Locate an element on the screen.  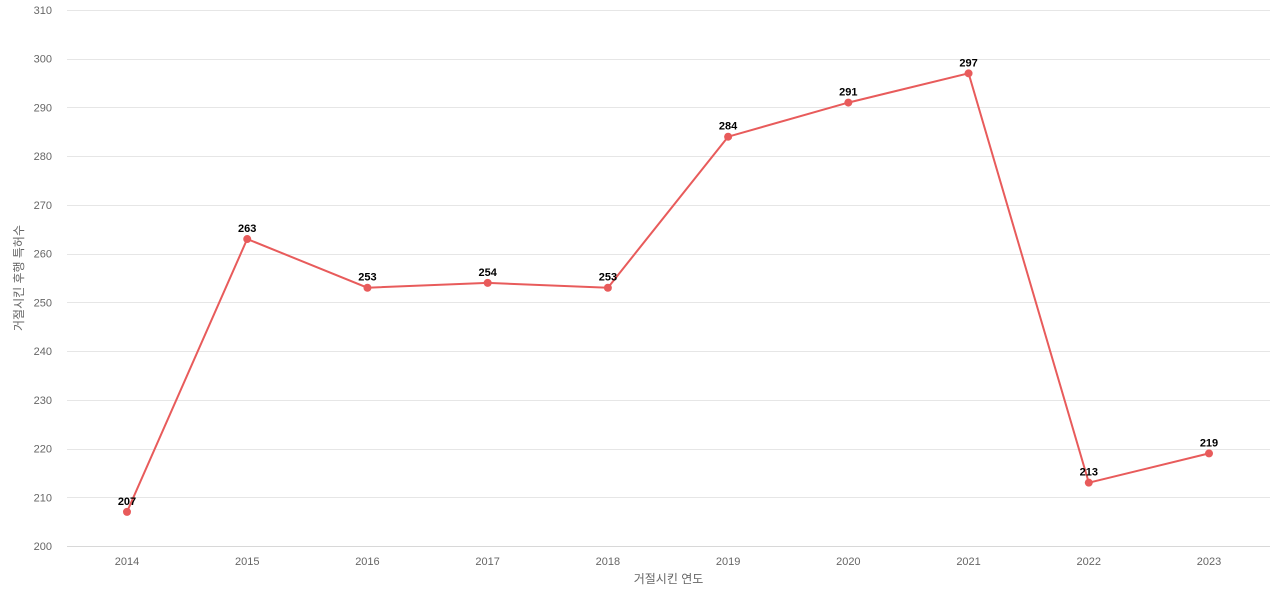
data-label: 207 is located at coordinates (127, 502).